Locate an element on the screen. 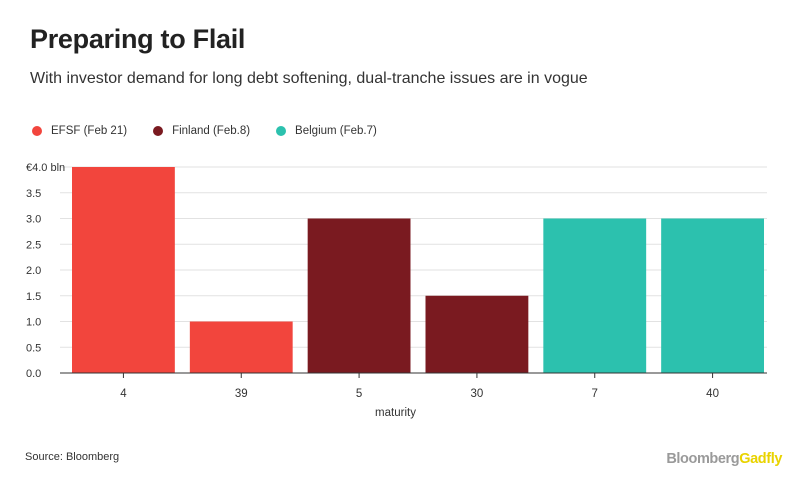 The width and height of the screenshot is (812, 497). y-tick-label: 0.0 is located at coordinates (33, 374).